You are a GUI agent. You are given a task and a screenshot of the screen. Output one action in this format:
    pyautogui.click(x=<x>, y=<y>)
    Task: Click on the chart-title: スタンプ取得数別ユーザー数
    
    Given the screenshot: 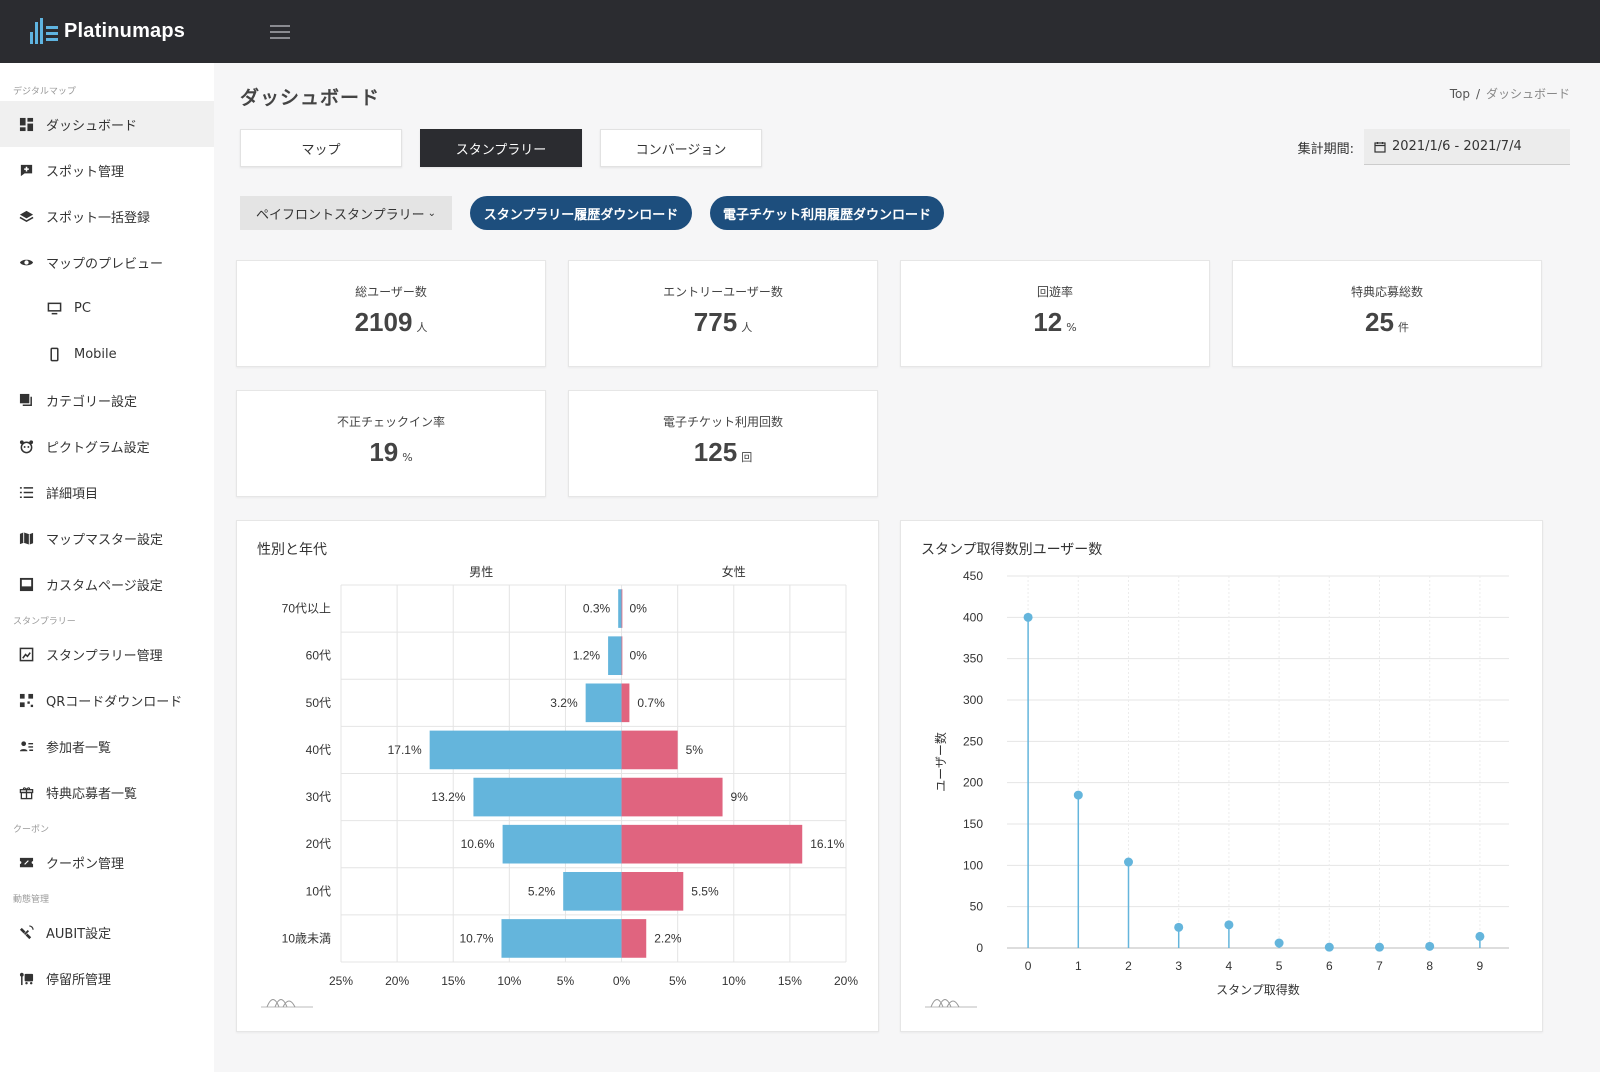 What is the action you would take?
    pyautogui.click(x=1012, y=550)
    